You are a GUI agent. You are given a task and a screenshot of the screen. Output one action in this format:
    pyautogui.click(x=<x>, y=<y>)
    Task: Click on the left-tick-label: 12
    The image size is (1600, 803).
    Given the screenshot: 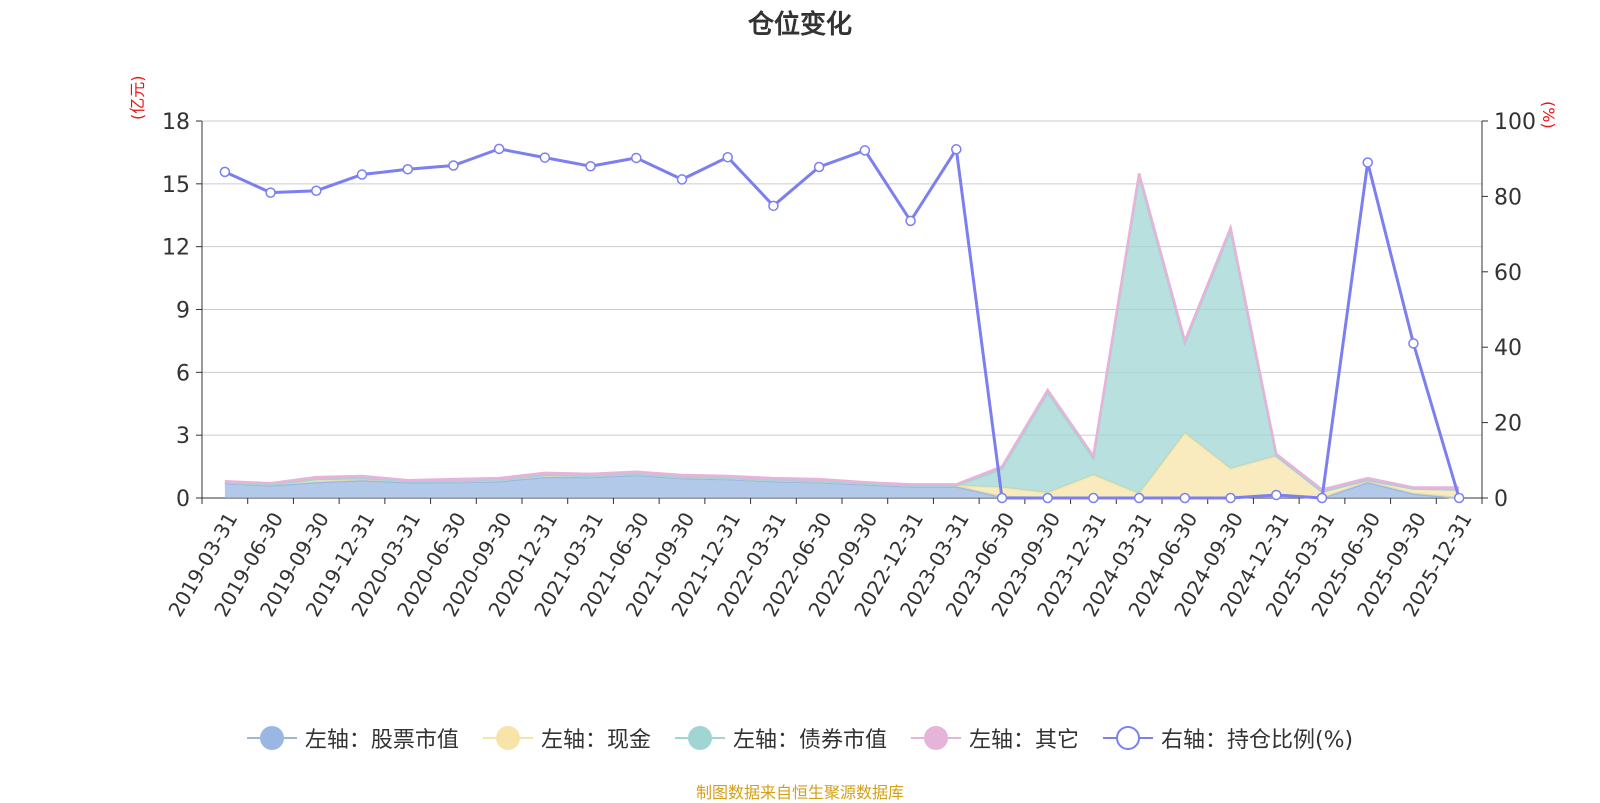 What is the action you would take?
    pyautogui.click(x=176, y=248)
    